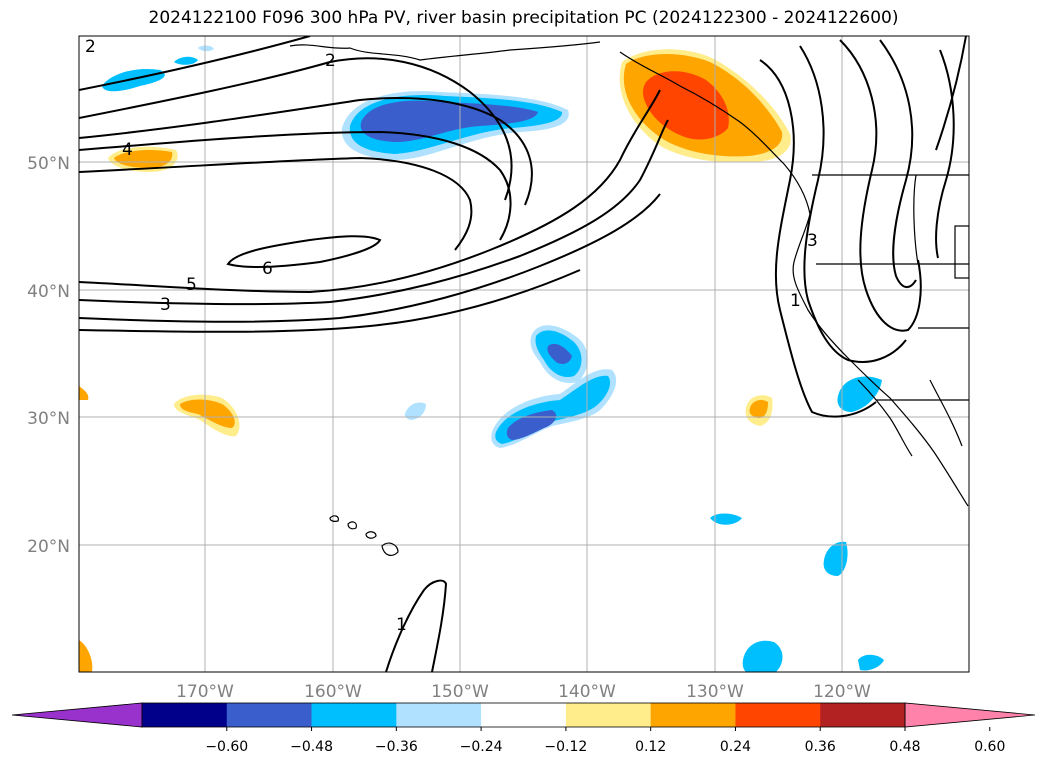 The width and height of the screenshot is (1047, 765). I want to click on pv-contour-2-lower, so click(370, 258).